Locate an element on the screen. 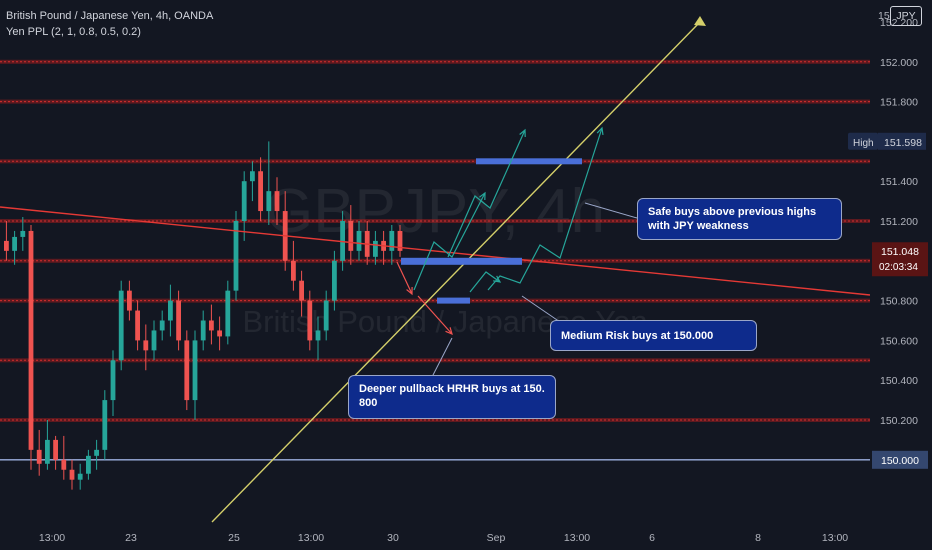  path-safe-b is located at coordinates (486, 193).